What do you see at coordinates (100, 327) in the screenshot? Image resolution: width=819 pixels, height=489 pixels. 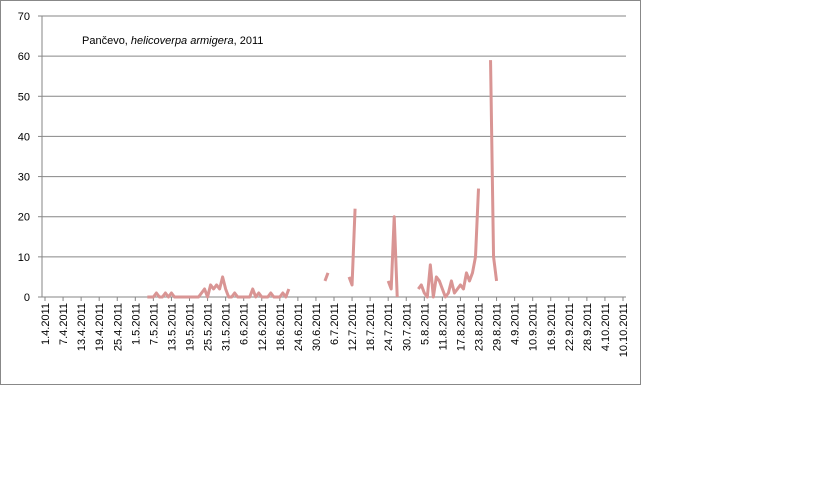 I see `x-tick-label: 19.4.2011` at bounding box center [100, 327].